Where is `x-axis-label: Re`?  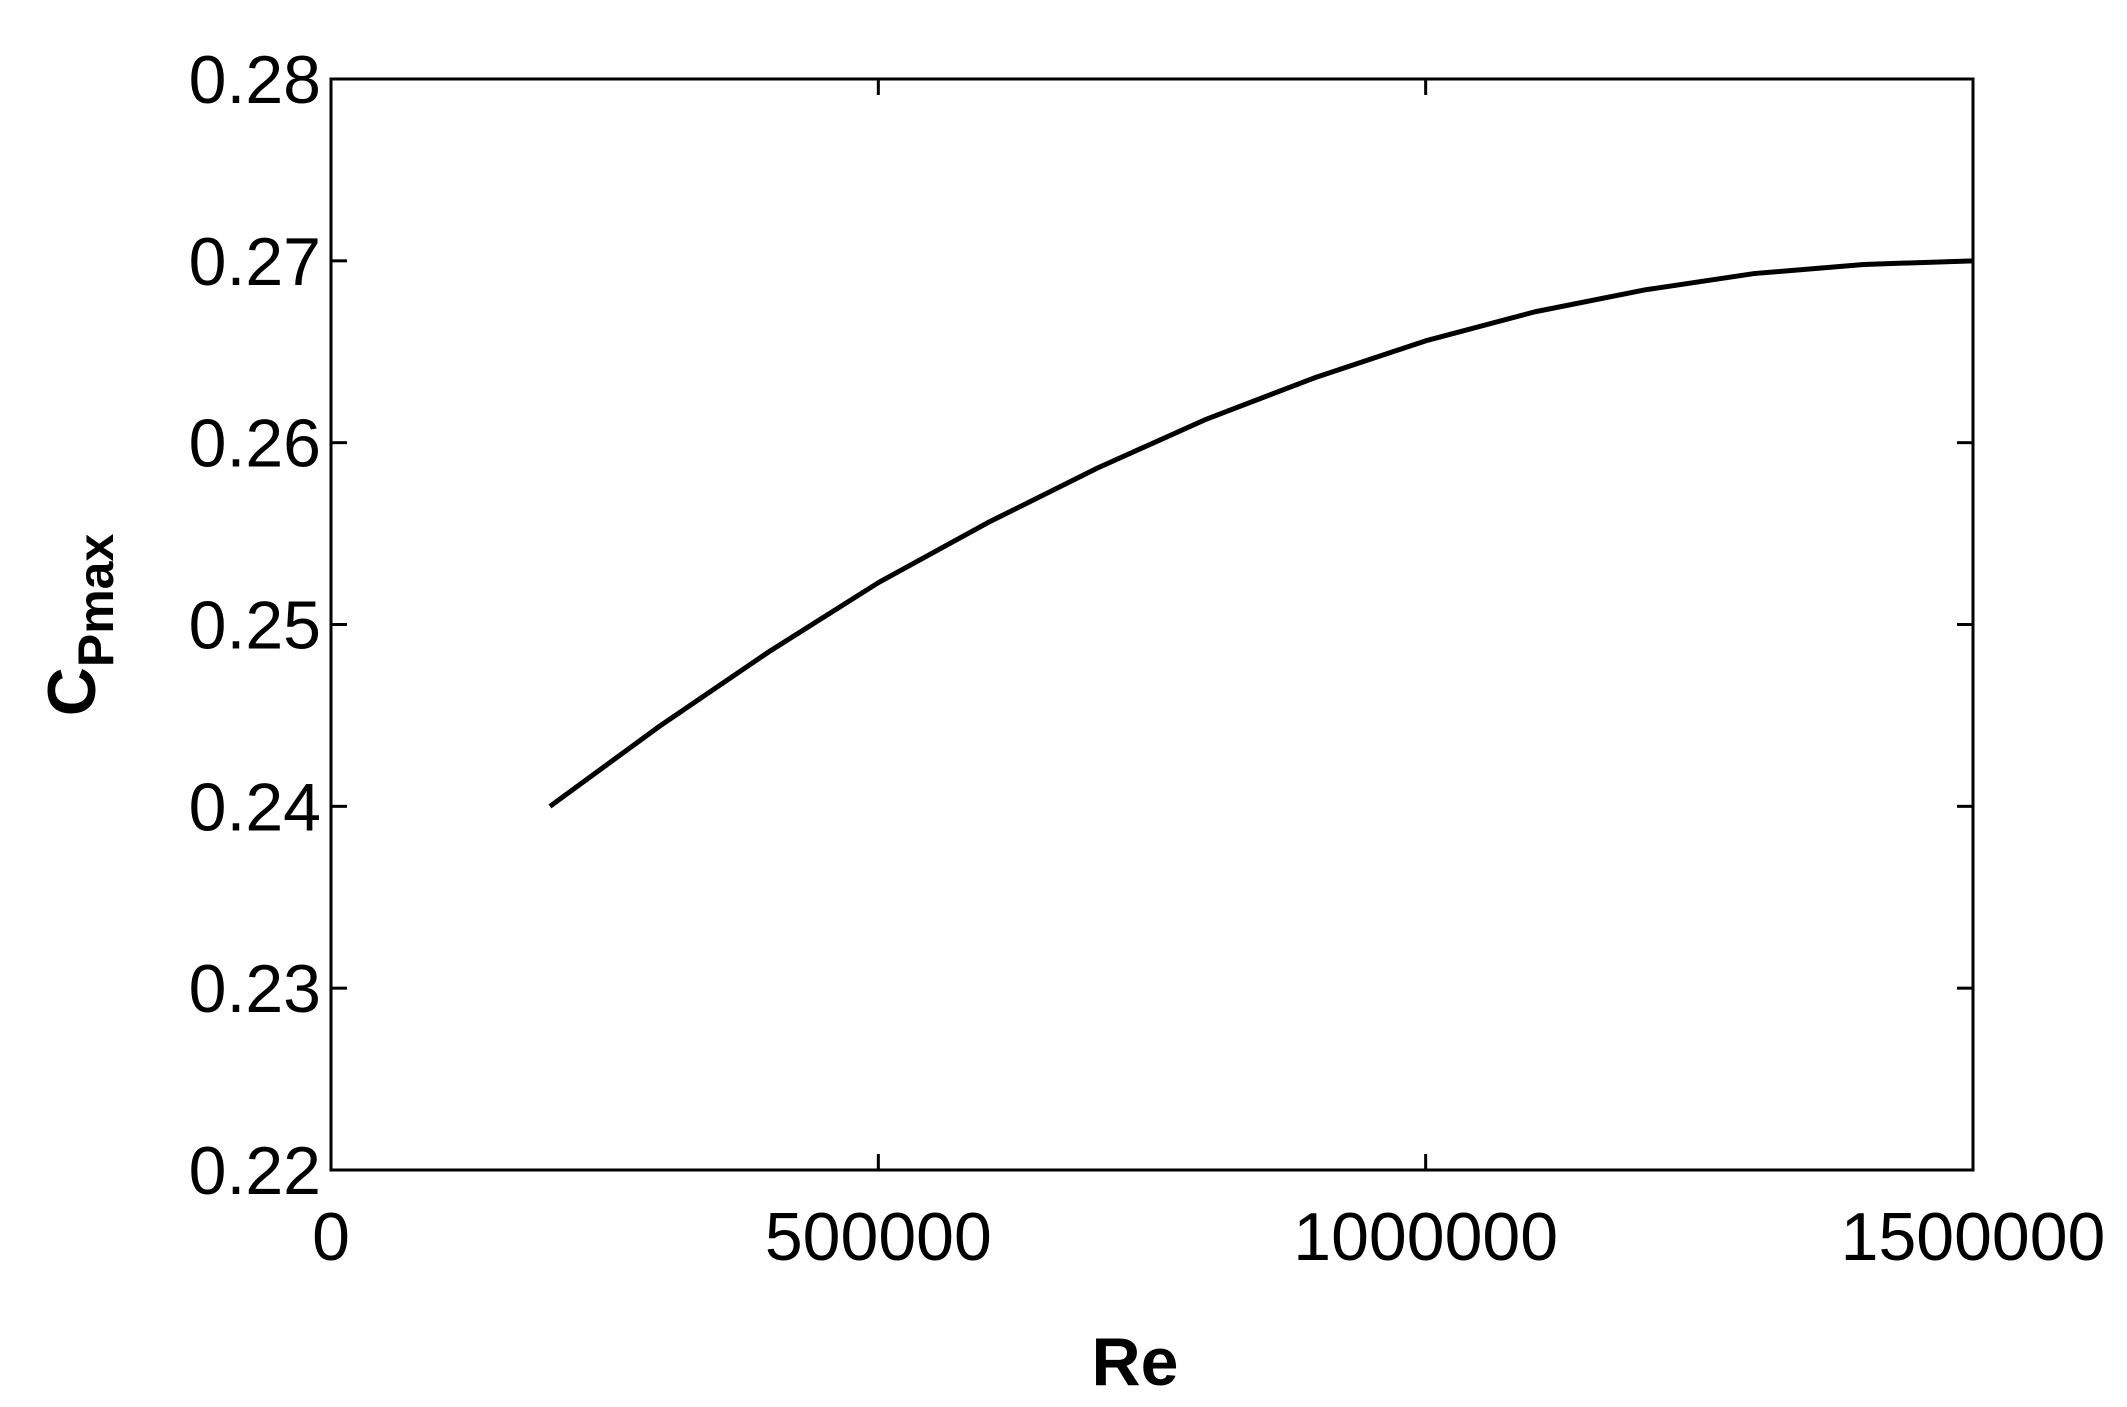 x-axis-label: Re is located at coordinates (1135, 1362).